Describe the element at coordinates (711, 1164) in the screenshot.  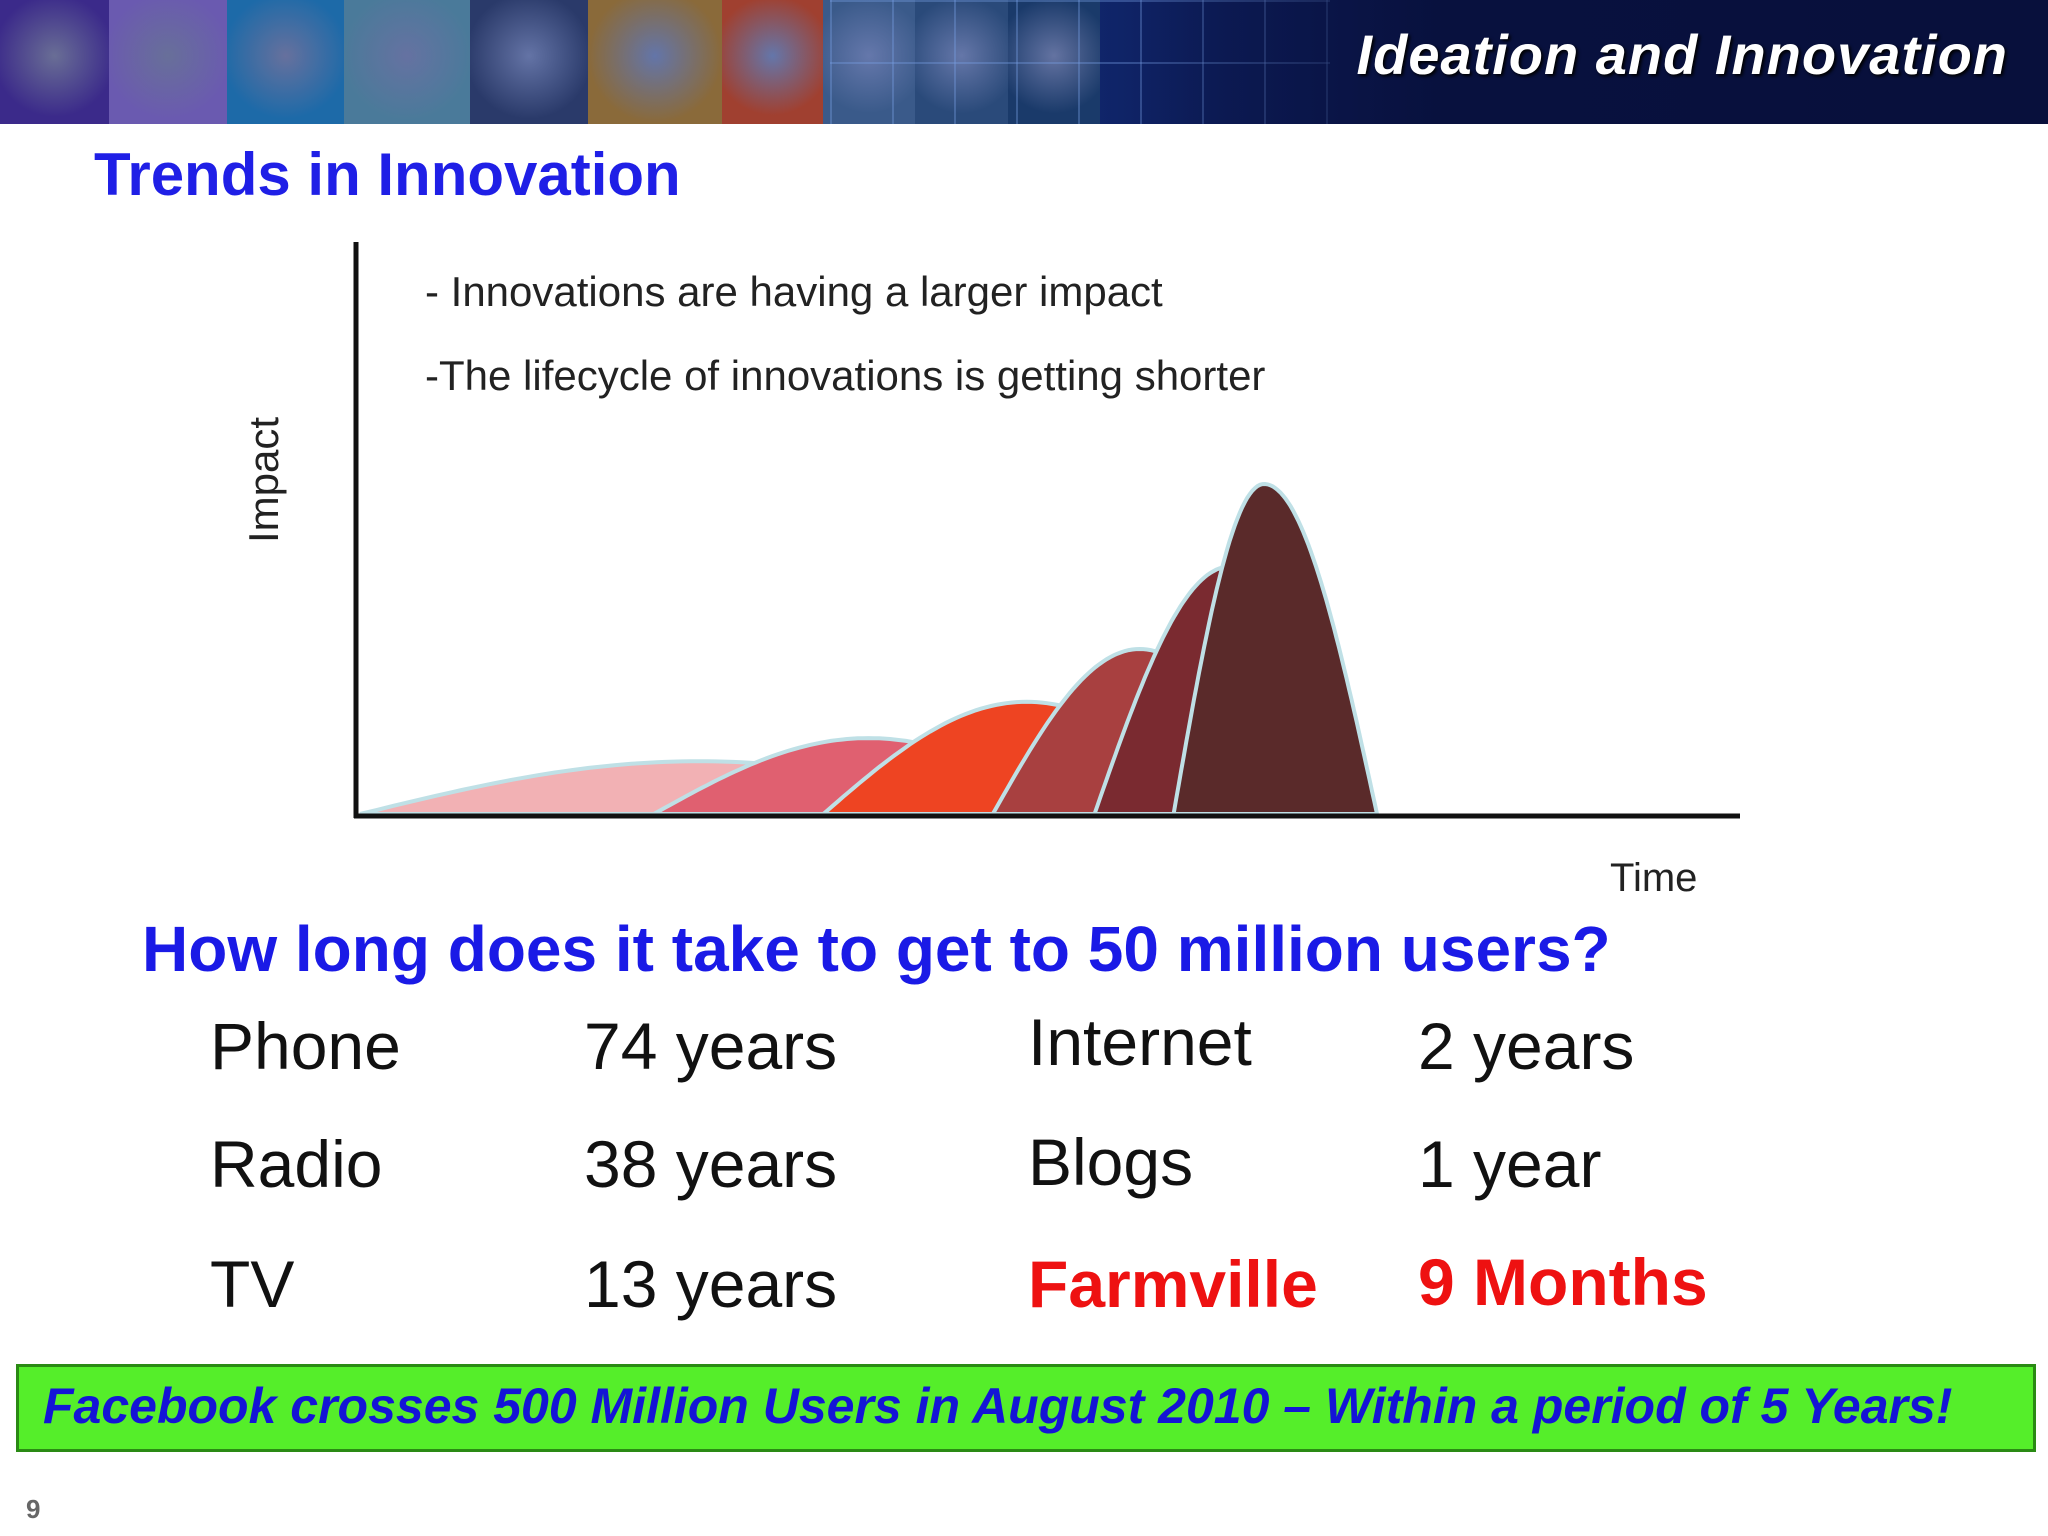
I see `adoption-time-radio: 38 years` at that location.